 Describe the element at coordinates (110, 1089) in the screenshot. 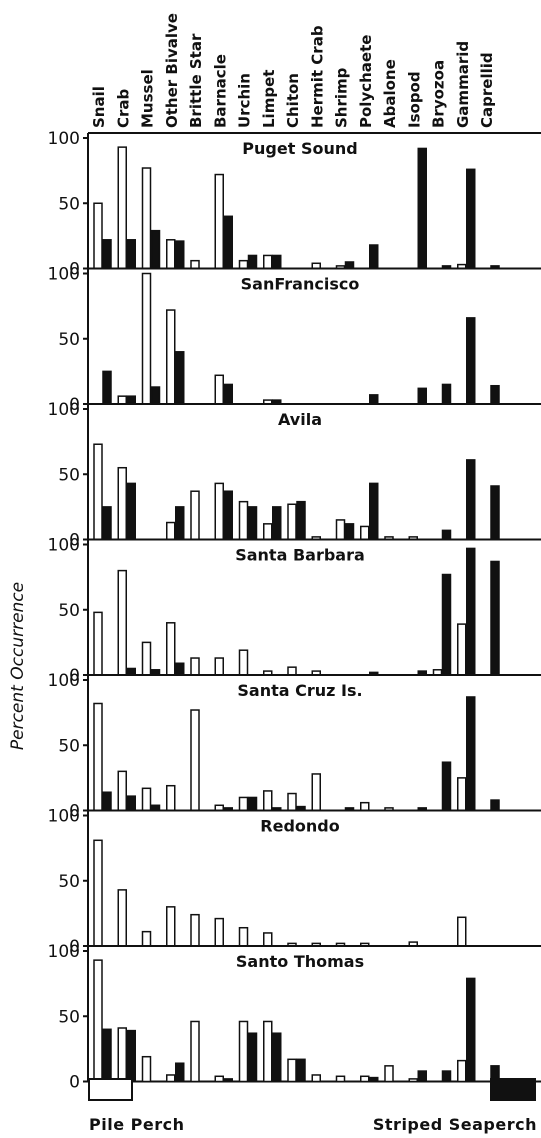

I see `legend-swatch-pile-perch` at that location.